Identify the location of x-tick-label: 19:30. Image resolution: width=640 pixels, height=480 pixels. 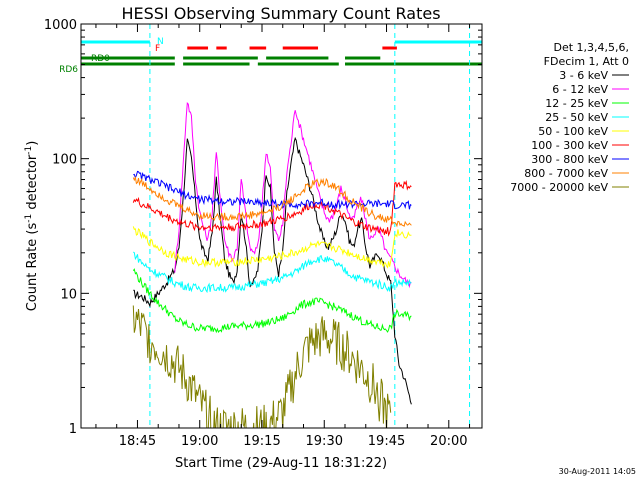
(324, 441).